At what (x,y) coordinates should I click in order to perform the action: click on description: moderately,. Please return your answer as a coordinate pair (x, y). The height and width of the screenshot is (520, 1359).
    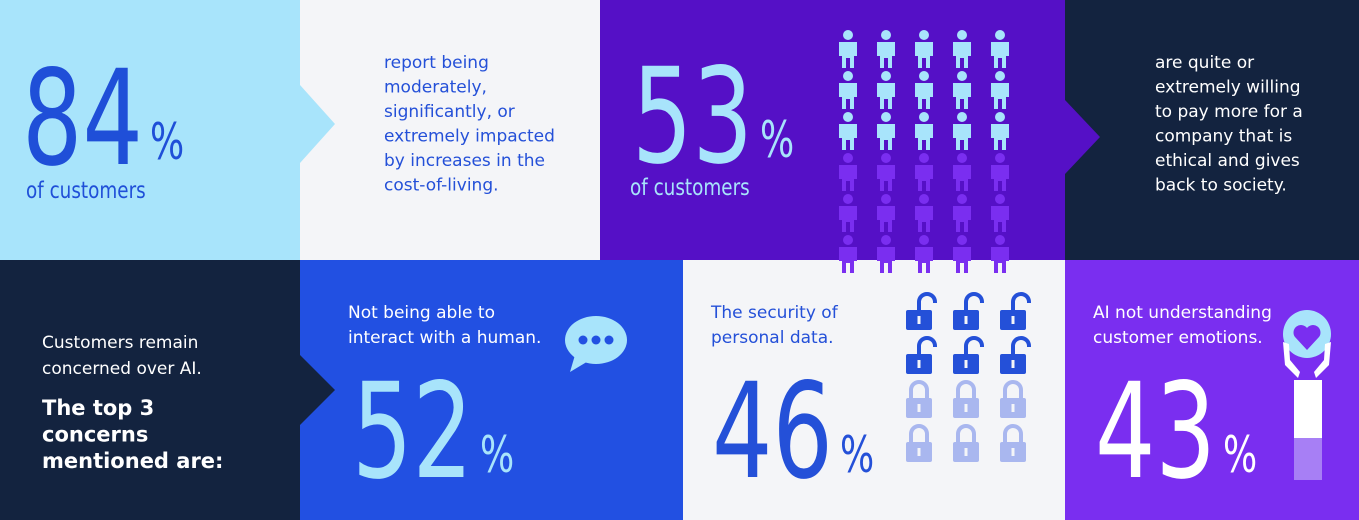
    Looking at the image, I should click on (435, 88).